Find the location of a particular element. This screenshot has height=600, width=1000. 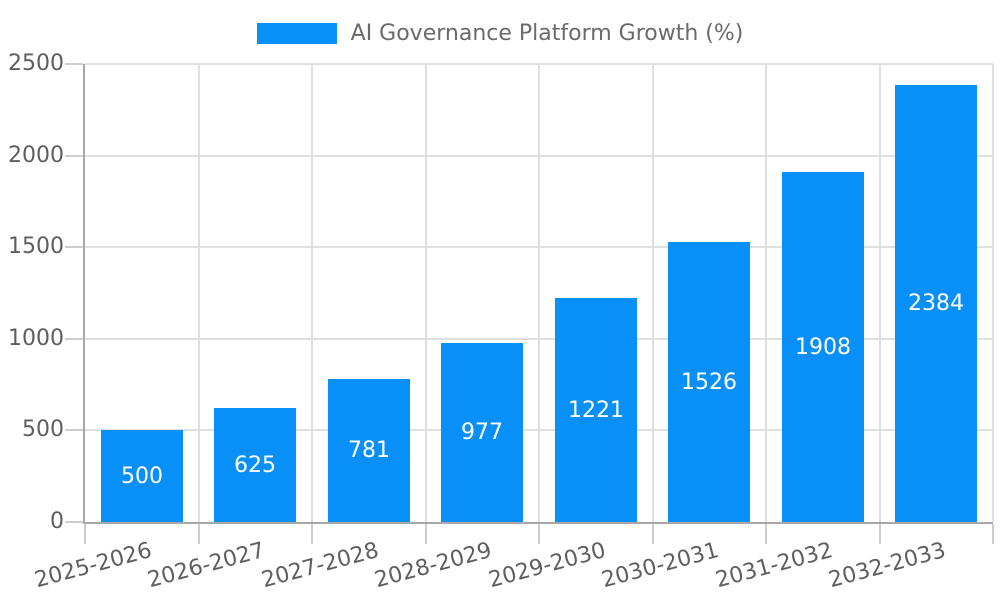

bar: 977 is located at coordinates (482, 432).